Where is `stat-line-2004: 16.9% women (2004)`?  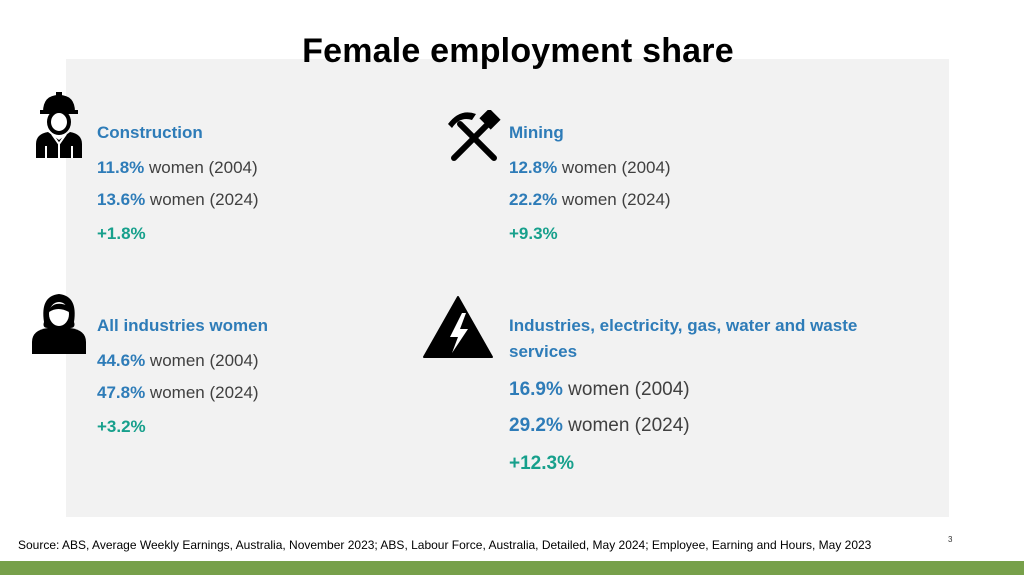
stat-line-2004: 16.9% women (2004) is located at coordinates (719, 390).